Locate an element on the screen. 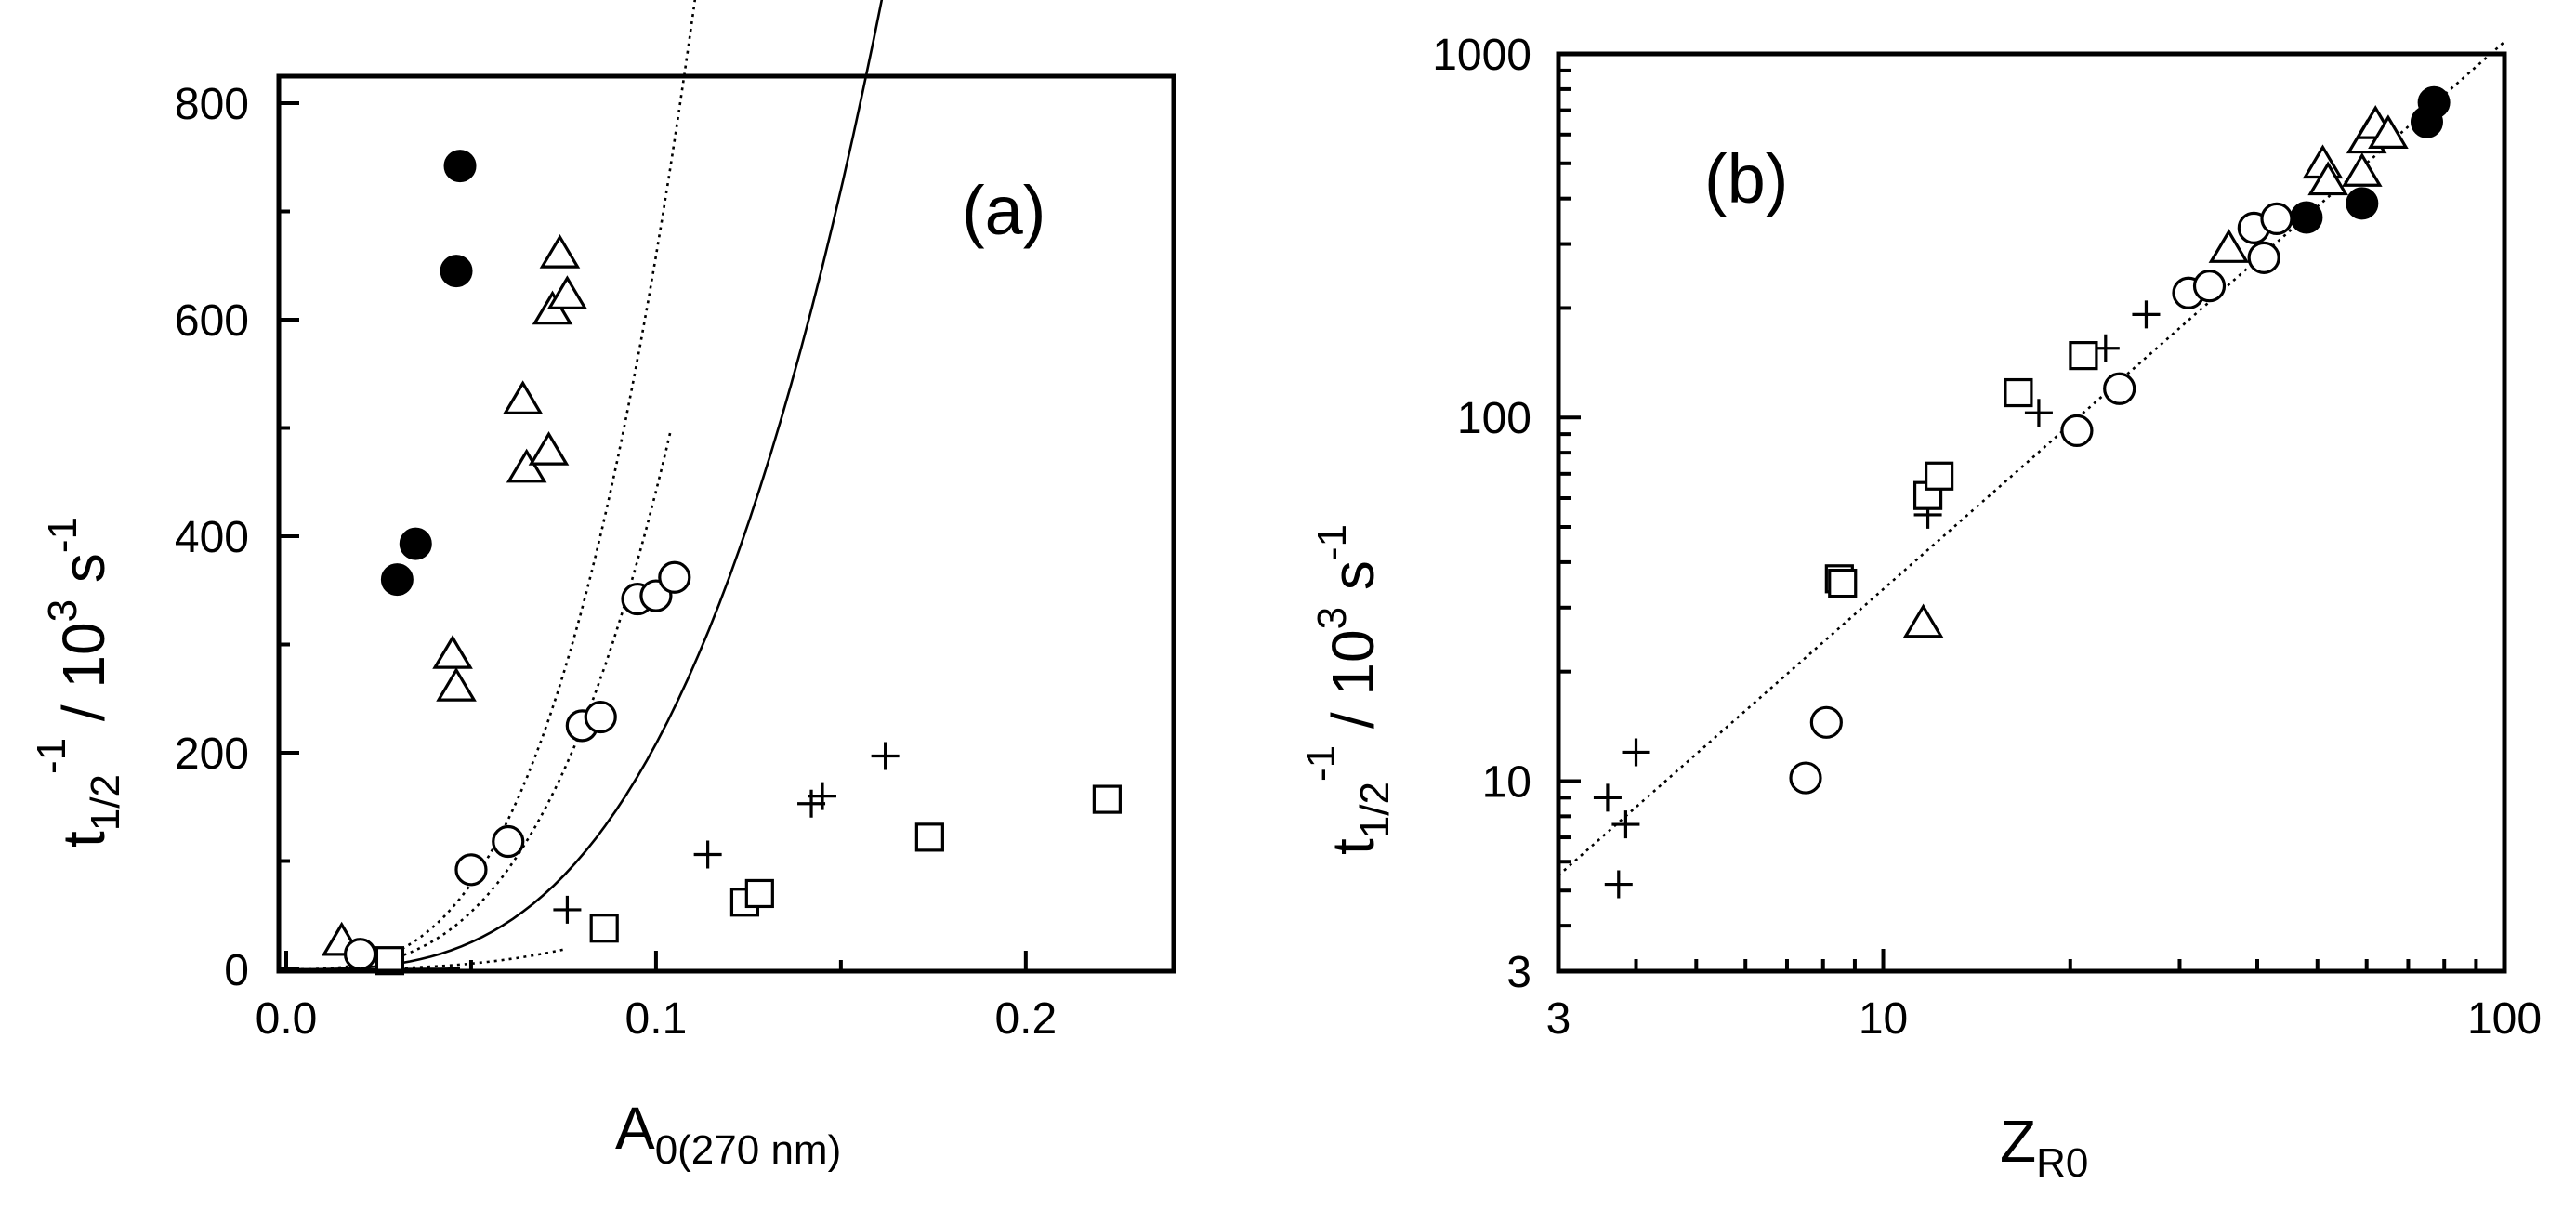  panel-b-y-tick-label: 3 is located at coordinates (1518, 973).